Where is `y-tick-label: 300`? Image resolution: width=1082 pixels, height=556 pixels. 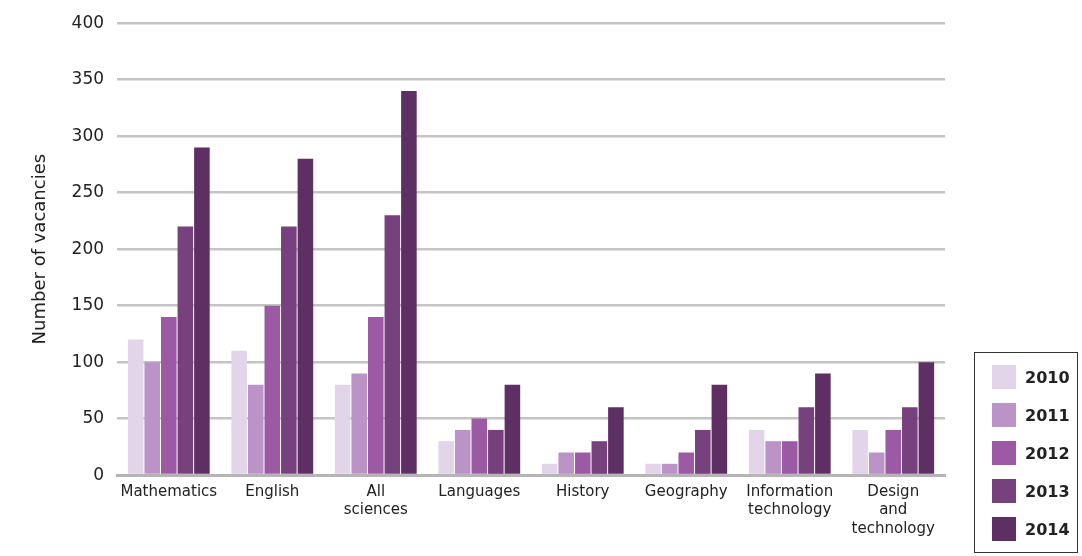 y-tick-label: 300 is located at coordinates (88, 134).